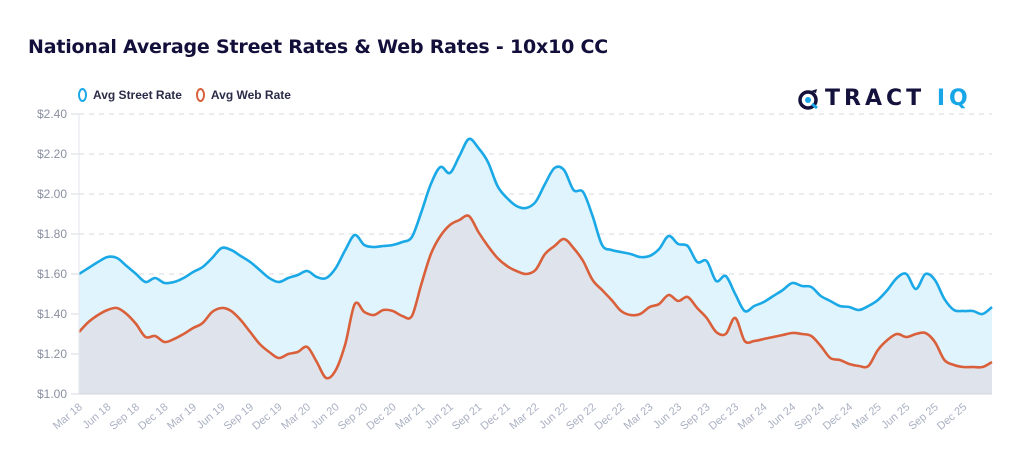 The image size is (1024, 474). What do you see at coordinates (381, 417) in the screenshot?
I see `x-tick-label: Dec 20` at bounding box center [381, 417].